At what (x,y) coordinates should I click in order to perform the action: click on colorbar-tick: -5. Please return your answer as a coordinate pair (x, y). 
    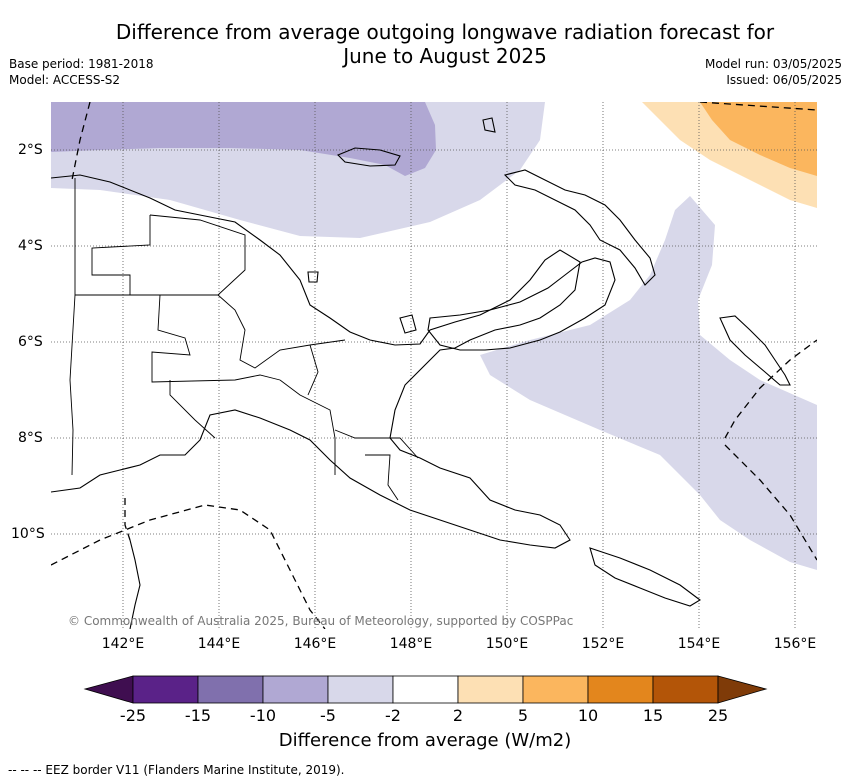
    Looking at the image, I should click on (328, 715).